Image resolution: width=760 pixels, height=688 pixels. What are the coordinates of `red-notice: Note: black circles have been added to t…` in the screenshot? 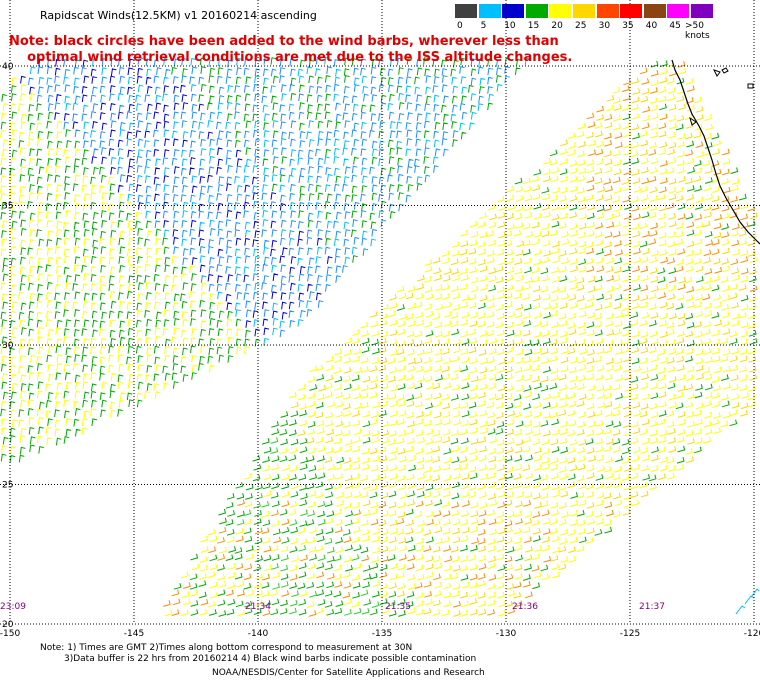 It's located at (290, 50).